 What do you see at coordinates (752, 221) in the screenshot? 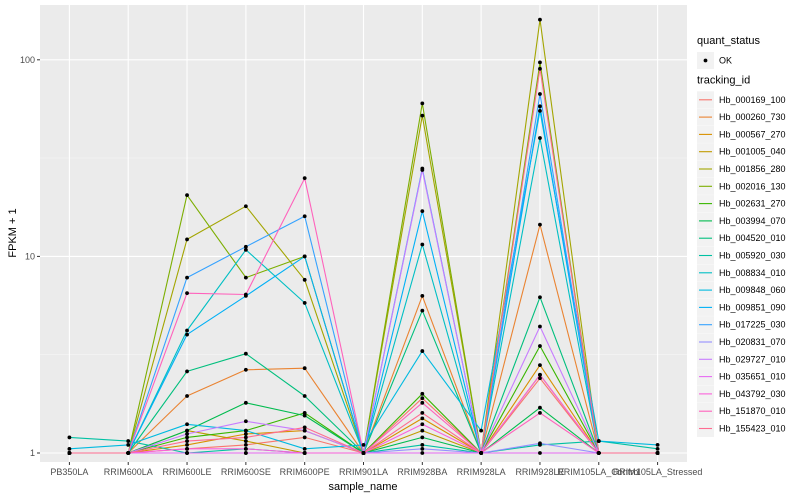
I see `legend-label: Hb_003994_070` at bounding box center [752, 221].